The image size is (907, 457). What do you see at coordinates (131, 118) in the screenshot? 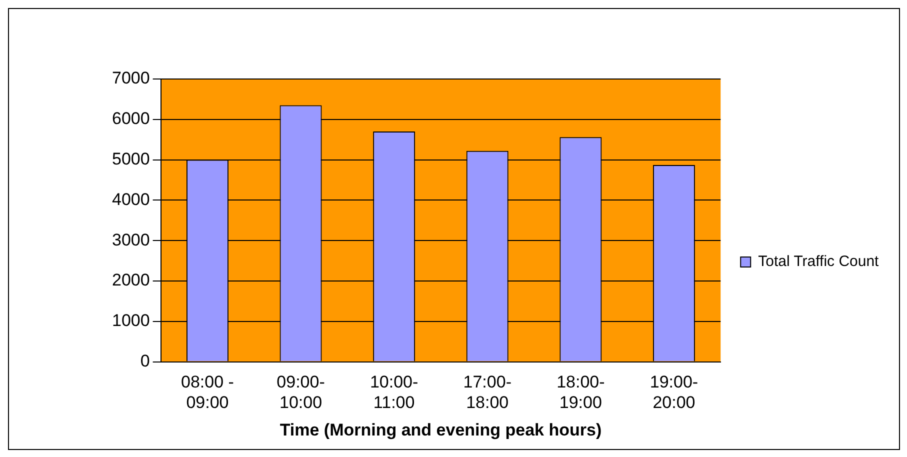
I see `y-tick-label: 6000` at bounding box center [131, 118].